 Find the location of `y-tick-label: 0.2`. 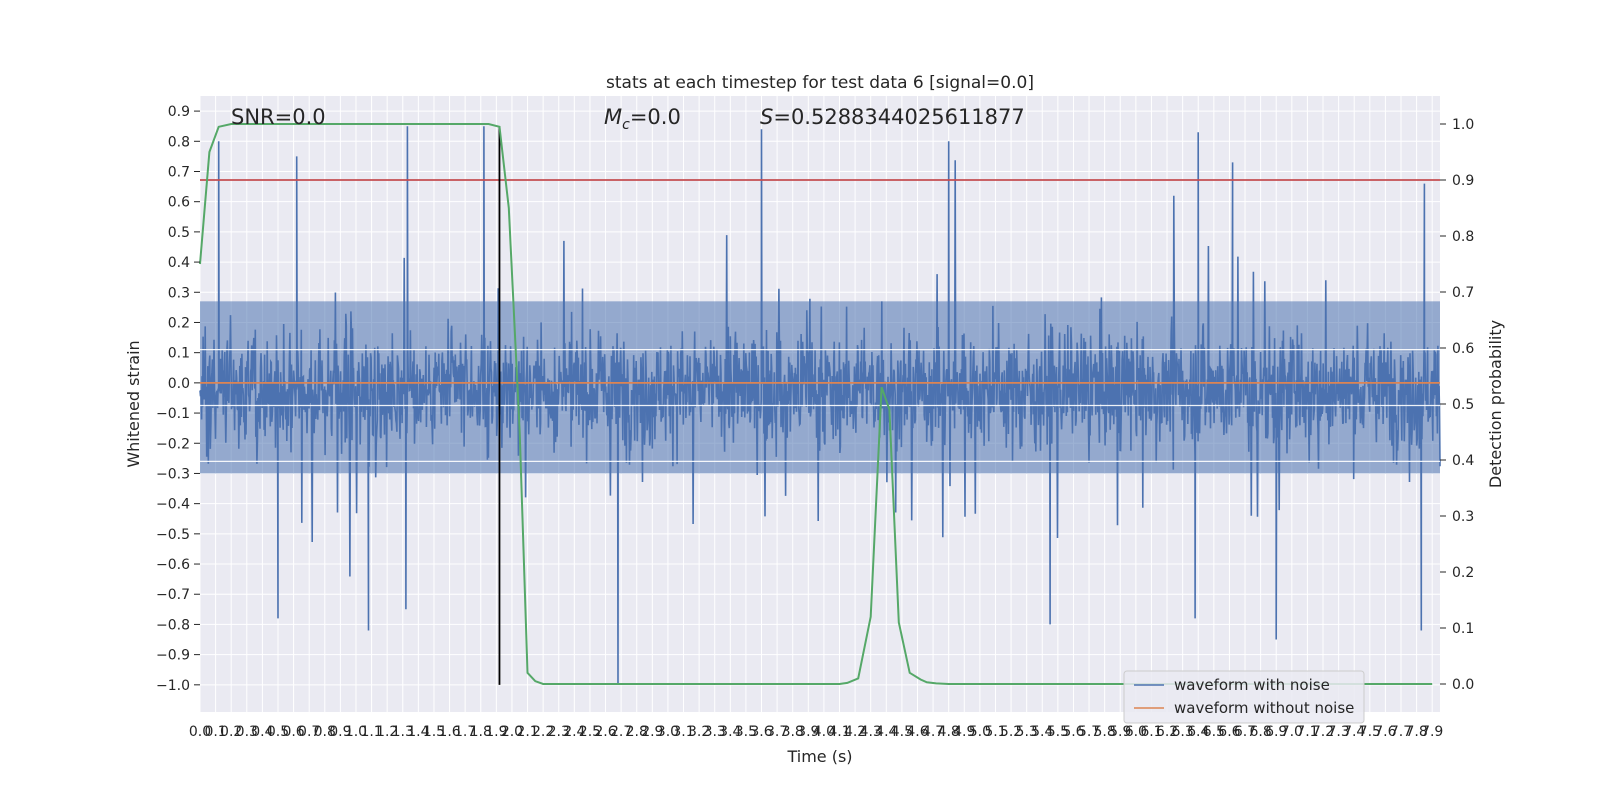

y-tick-label: 0.2 is located at coordinates (179, 323).